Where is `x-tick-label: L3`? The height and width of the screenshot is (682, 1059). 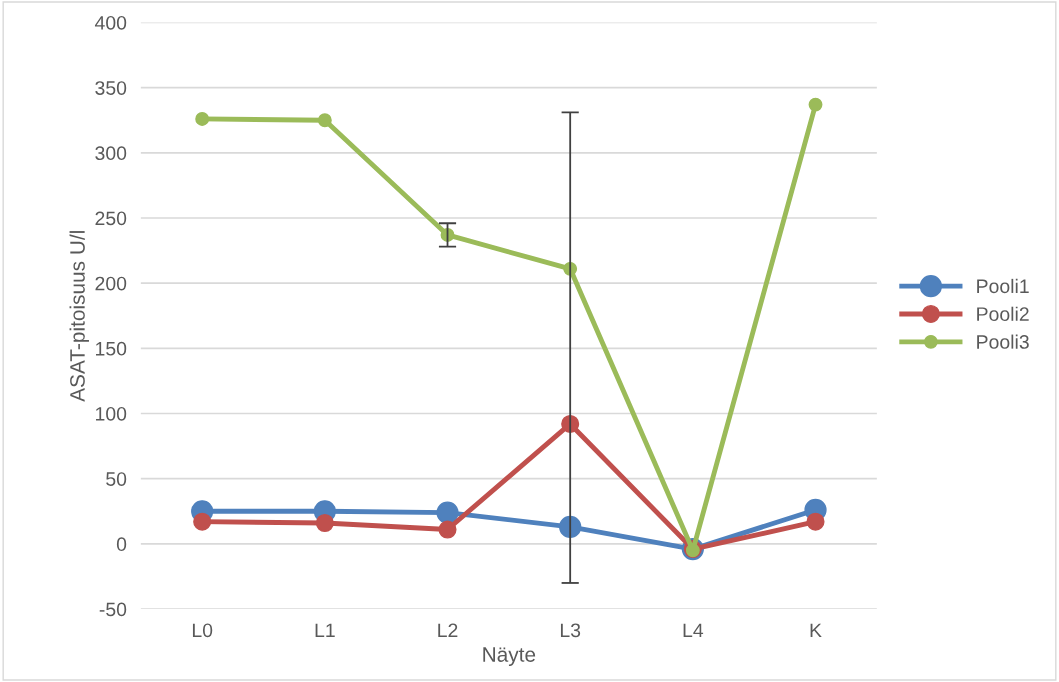 x-tick-label: L3 is located at coordinates (570, 630).